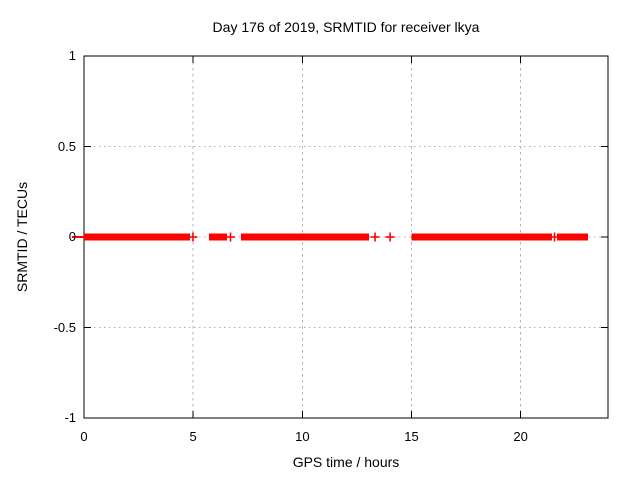 Image resolution: width=640 pixels, height=480 pixels. What do you see at coordinates (84, 436) in the screenshot?
I see `x-tick-label: 0` at bounding box center [84, 436].